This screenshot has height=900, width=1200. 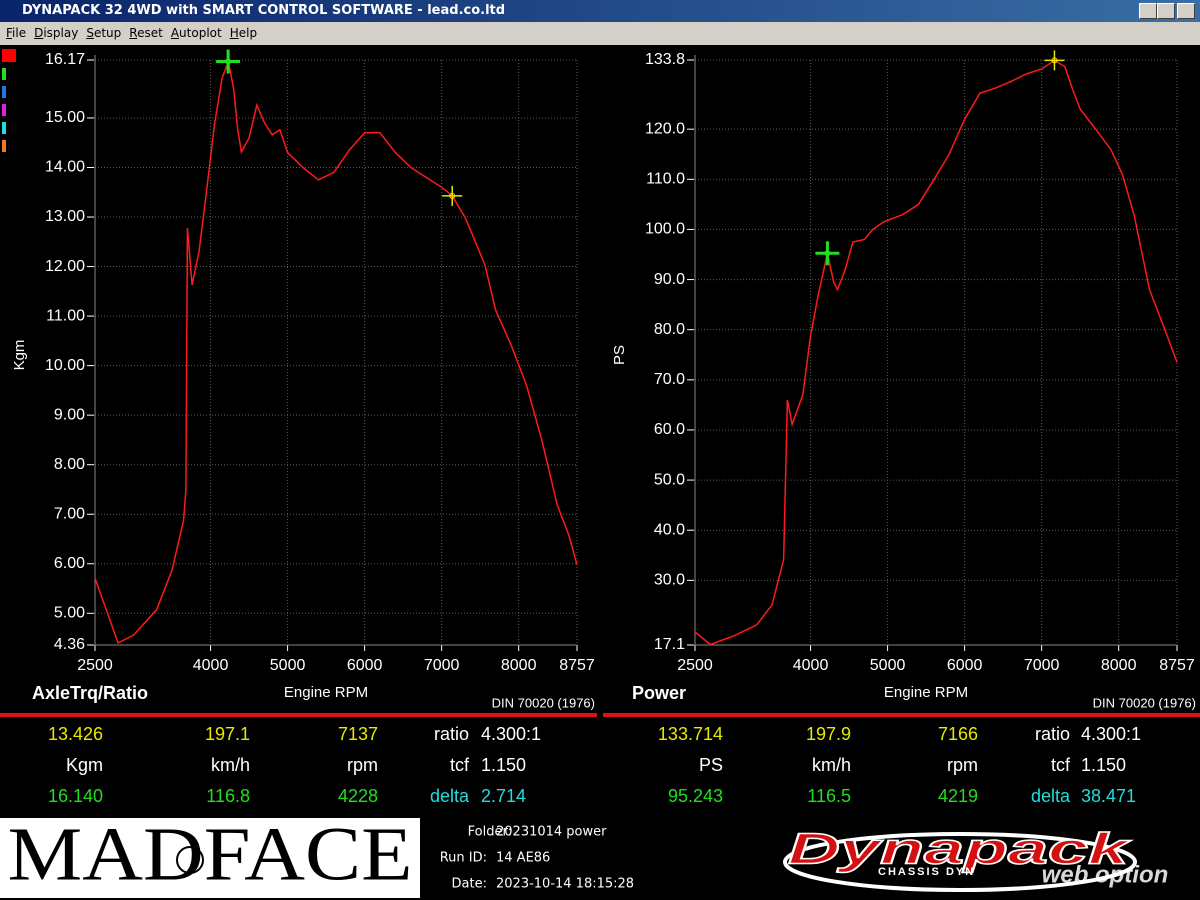 What do you see at coordinates (665, 128) in the screenshot?
I see `y-tick-label: 120.0` at bounding box center [665, 128].